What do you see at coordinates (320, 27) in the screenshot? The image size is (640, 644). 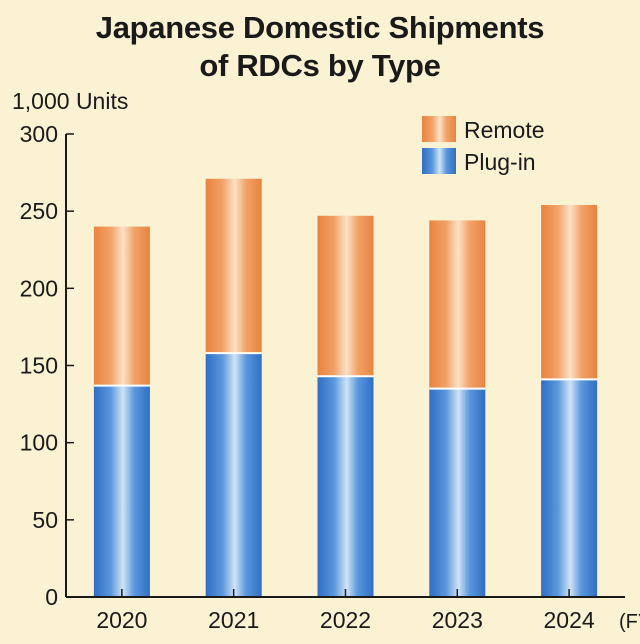 I see `chart-title-line-1: Japanese Domestic Shipments` at bounding box center [320, 27].